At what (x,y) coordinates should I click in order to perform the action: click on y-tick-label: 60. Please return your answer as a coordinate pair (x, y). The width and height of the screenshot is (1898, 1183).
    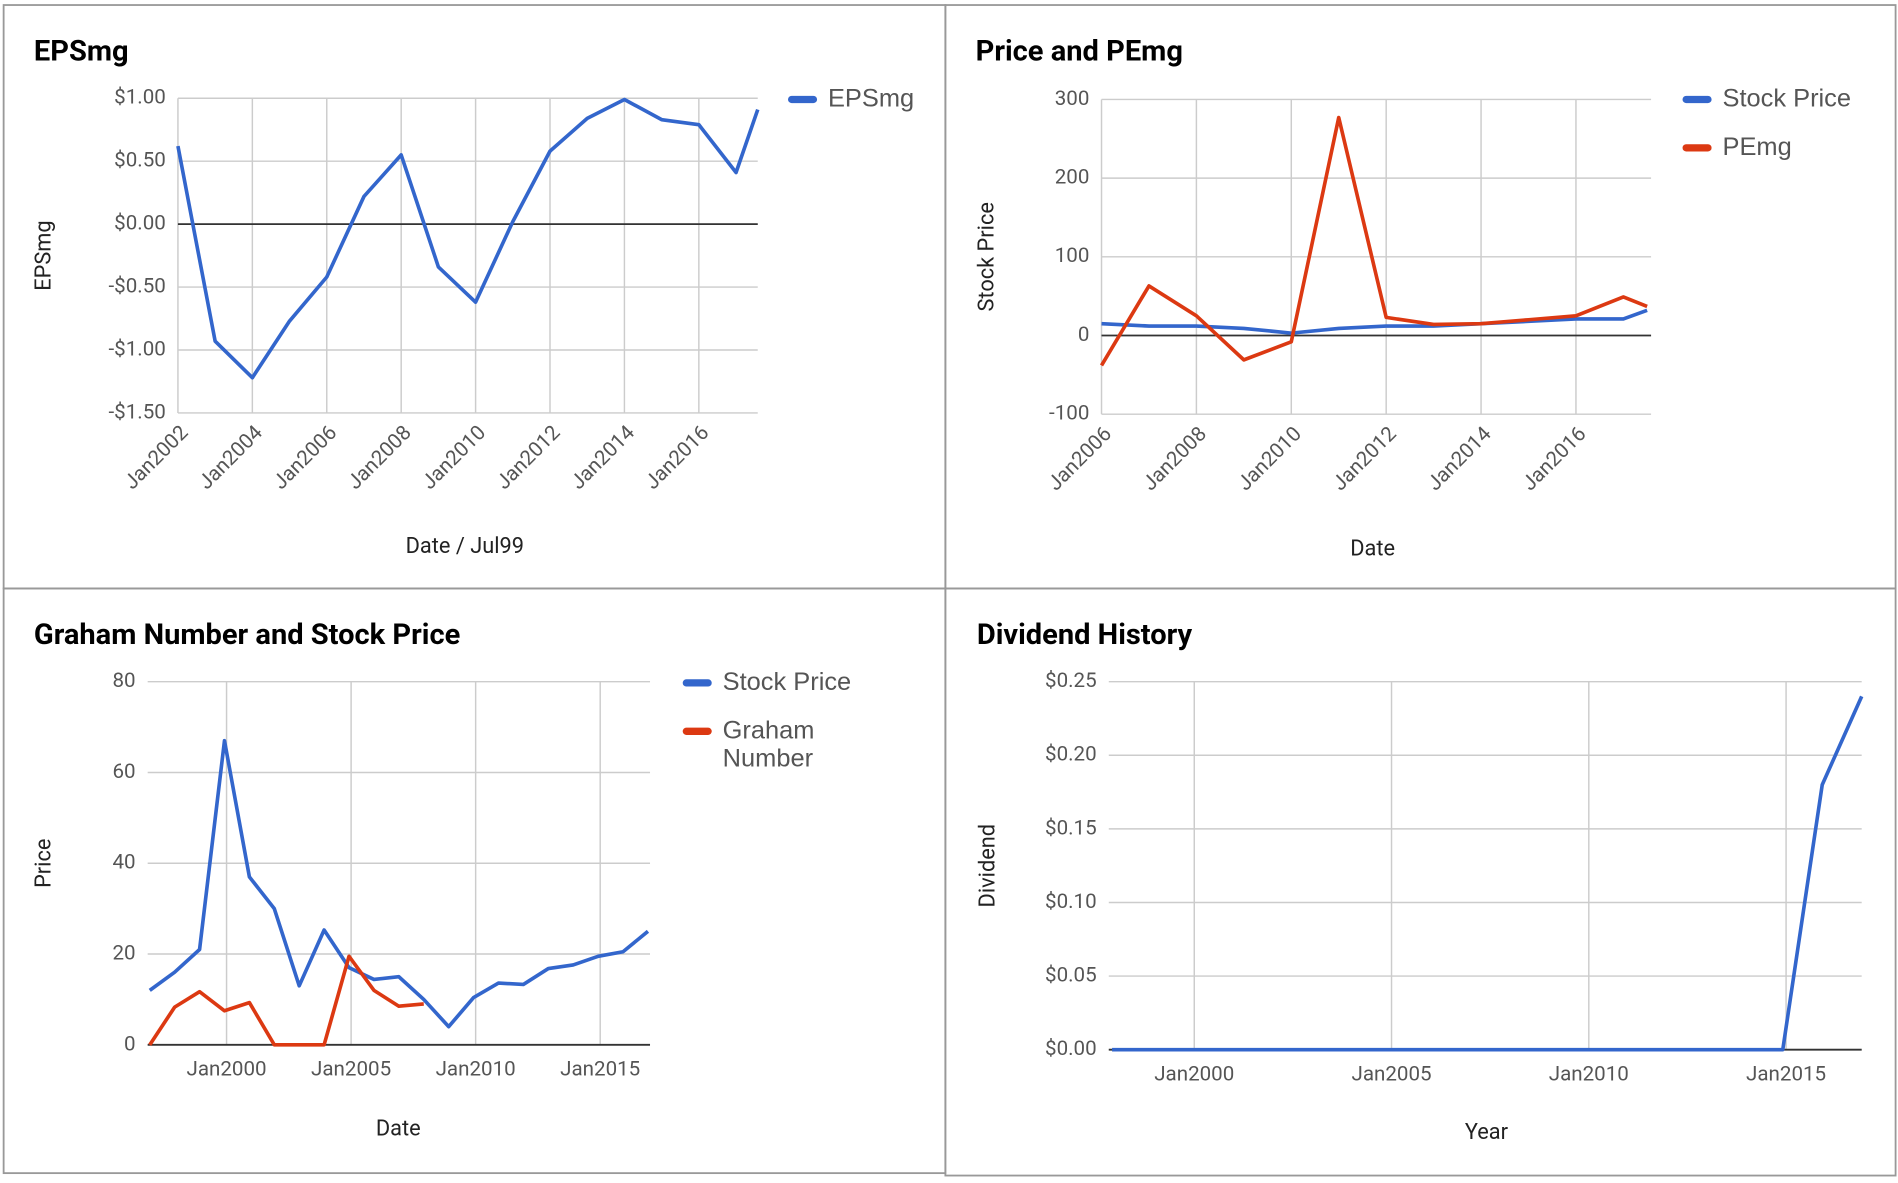
    Looking at the image, I should click on (123, 772).